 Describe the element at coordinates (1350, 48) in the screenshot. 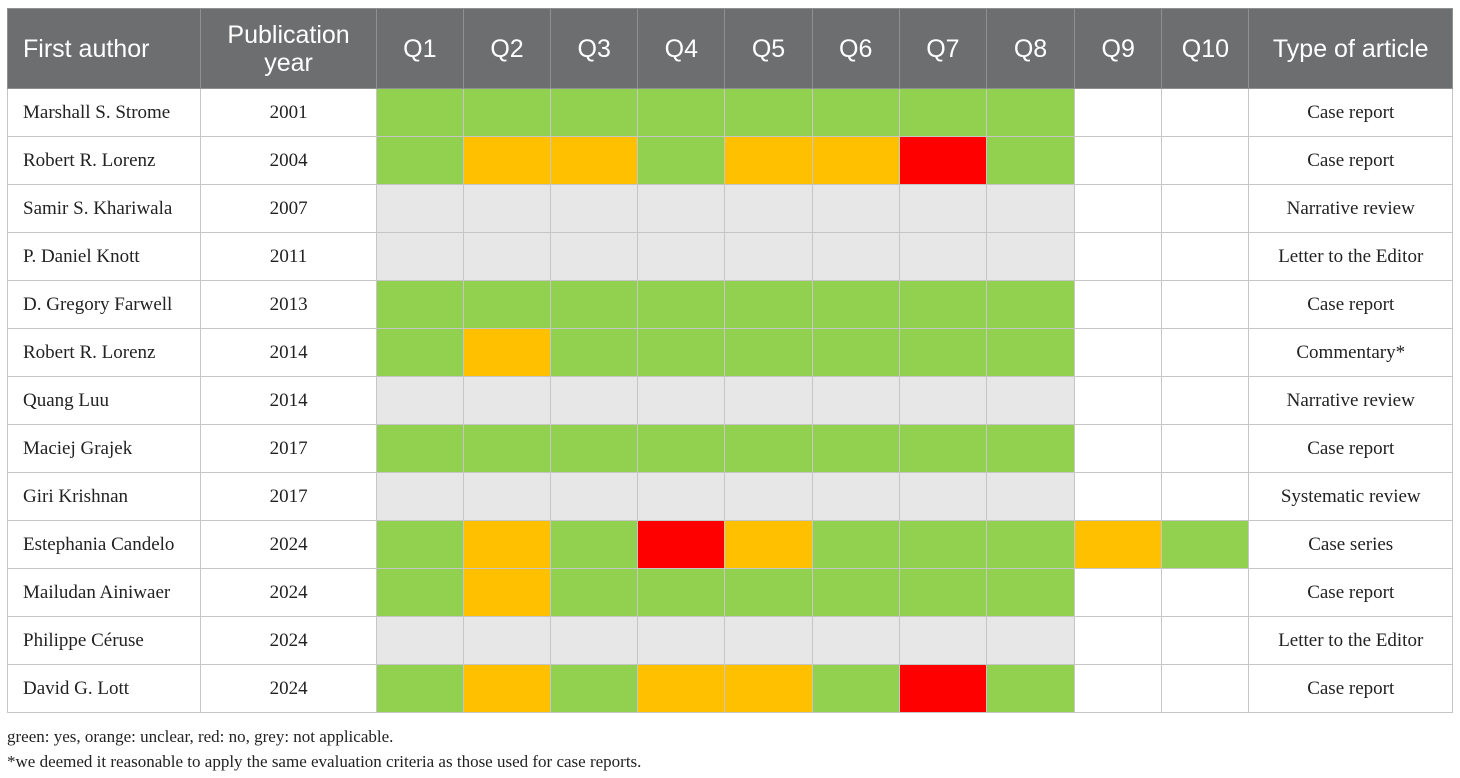

I see `header-type-of-article: Type of article` at that location.